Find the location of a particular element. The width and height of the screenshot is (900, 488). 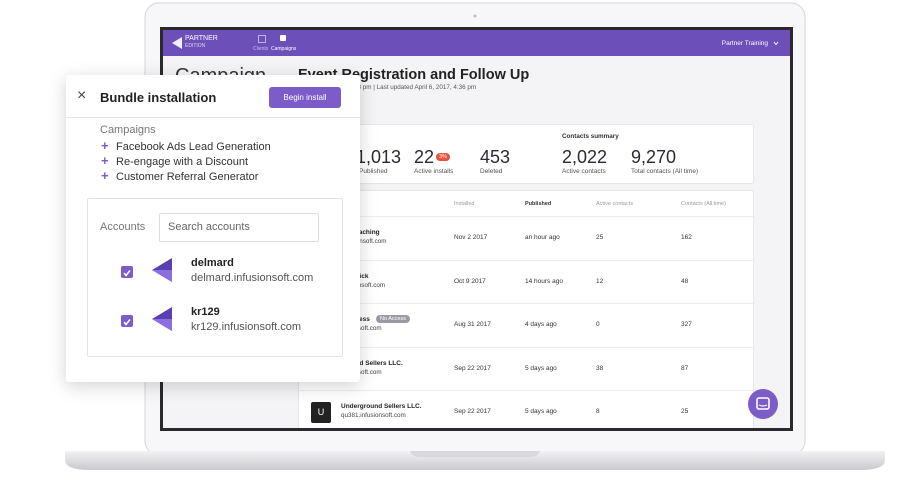

row-icon: U is located at coordinates (321, 412).